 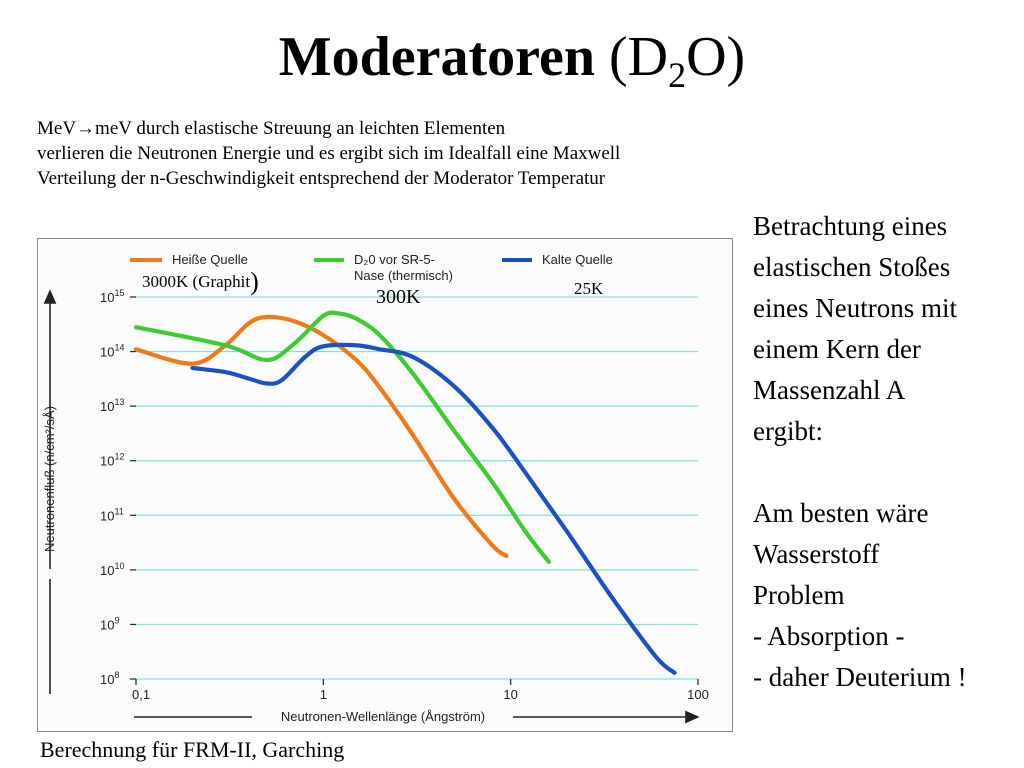 I want to click on annotation-thermal: 300K, so click(x=398, y=297).